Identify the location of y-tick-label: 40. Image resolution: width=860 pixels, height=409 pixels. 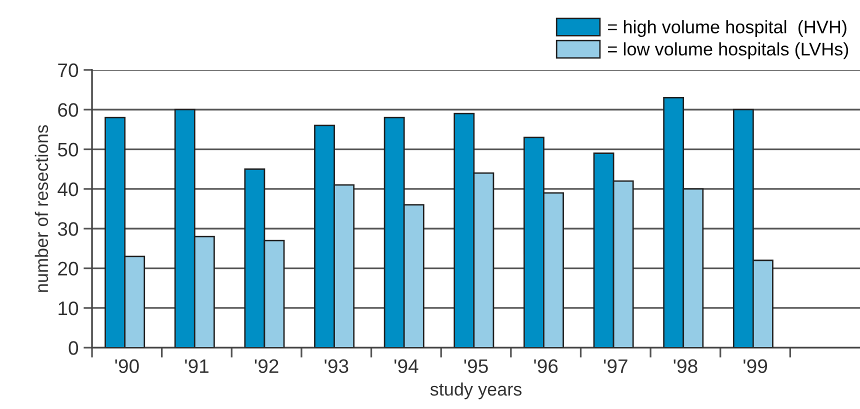
(68, 189).